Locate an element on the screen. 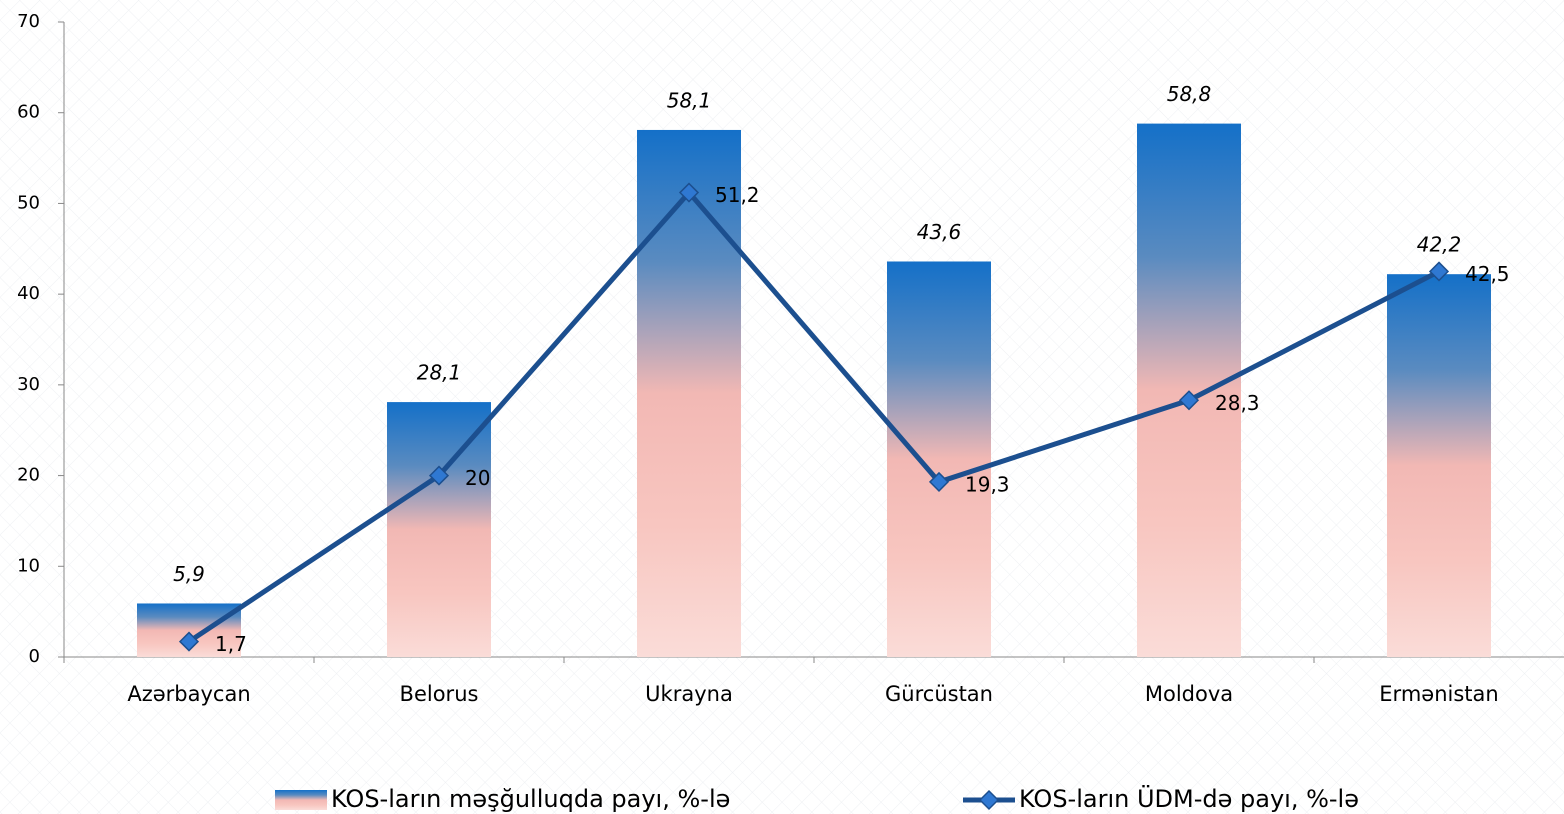 The image size is (1564, 814). bar-value-label: 5,9 is located at coordinates (189, 574).